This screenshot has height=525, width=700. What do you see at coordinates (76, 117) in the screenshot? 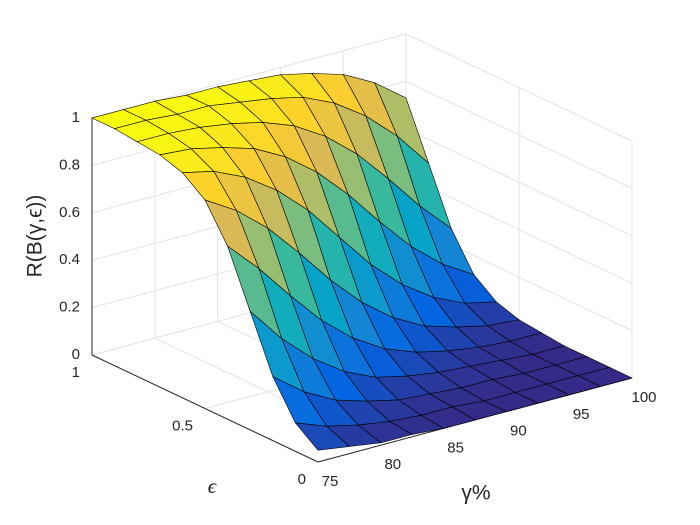
I see `z-tick-label: 1` at bounding box center [76, 117].